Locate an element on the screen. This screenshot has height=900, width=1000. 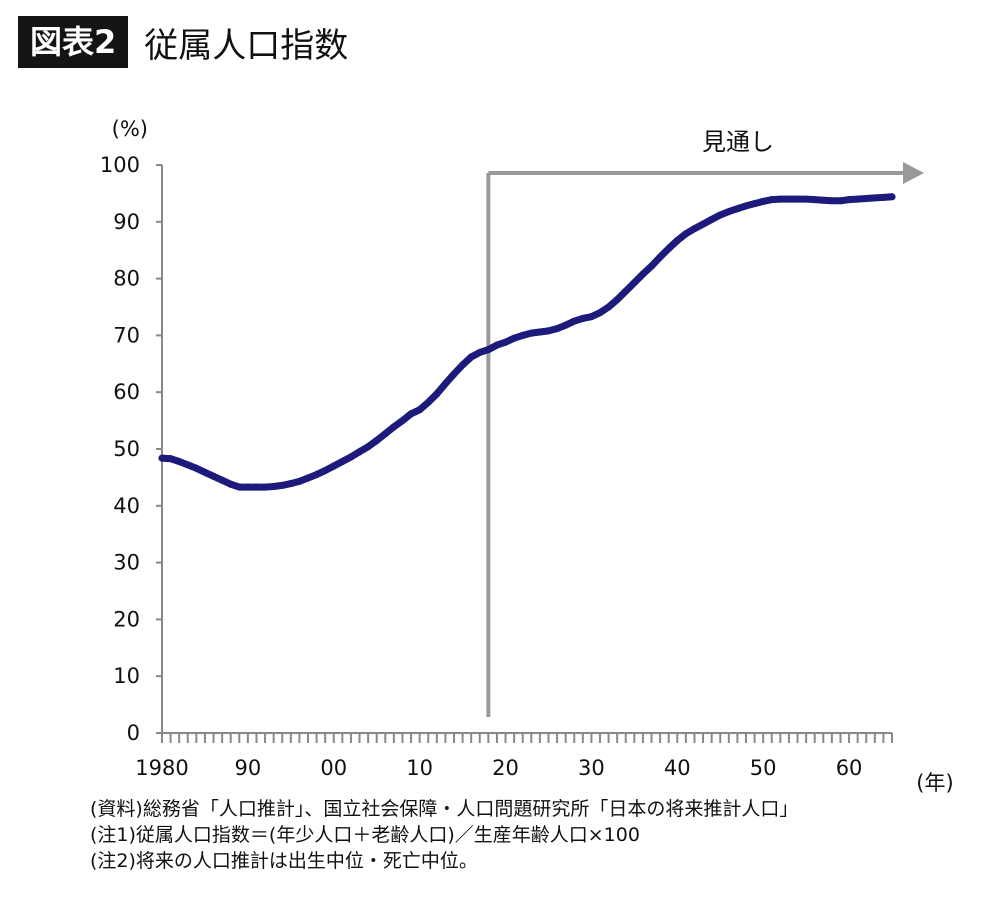
y-tick-label: 10 is located at coordinates (126, 676).